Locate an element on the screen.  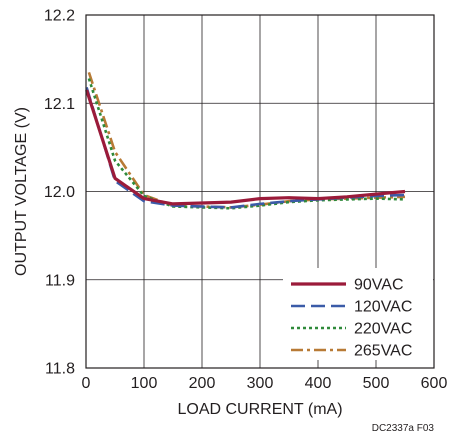
legend-label-220vac: 220VAC is located at coordinates (383, 329).